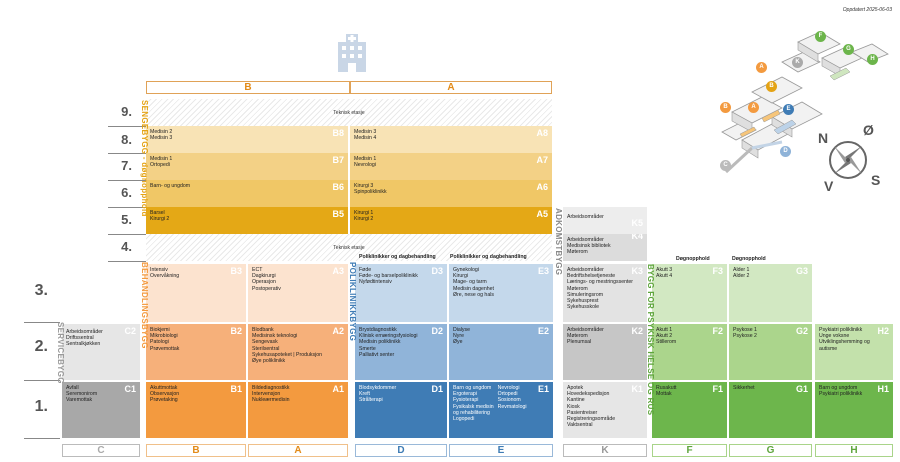 The image size is (900, 462). Describe the element at coordinates (854, 450) in the screenshot. I see `zone-h-footer: H` at that location.